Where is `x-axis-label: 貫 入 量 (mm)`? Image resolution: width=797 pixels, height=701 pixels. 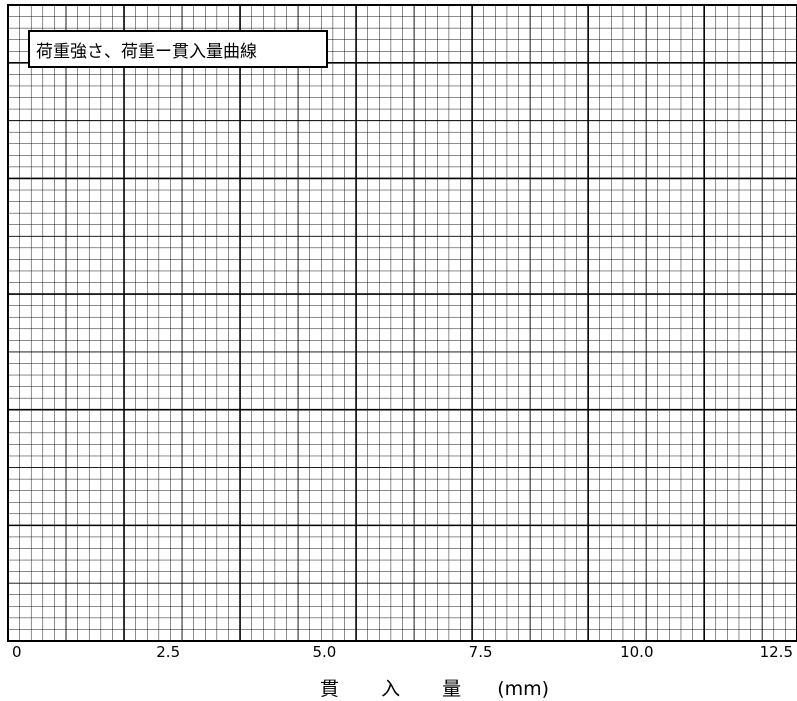
x-axis-label: 貫 入 量 (mm) is located at coordinates (434, 687).